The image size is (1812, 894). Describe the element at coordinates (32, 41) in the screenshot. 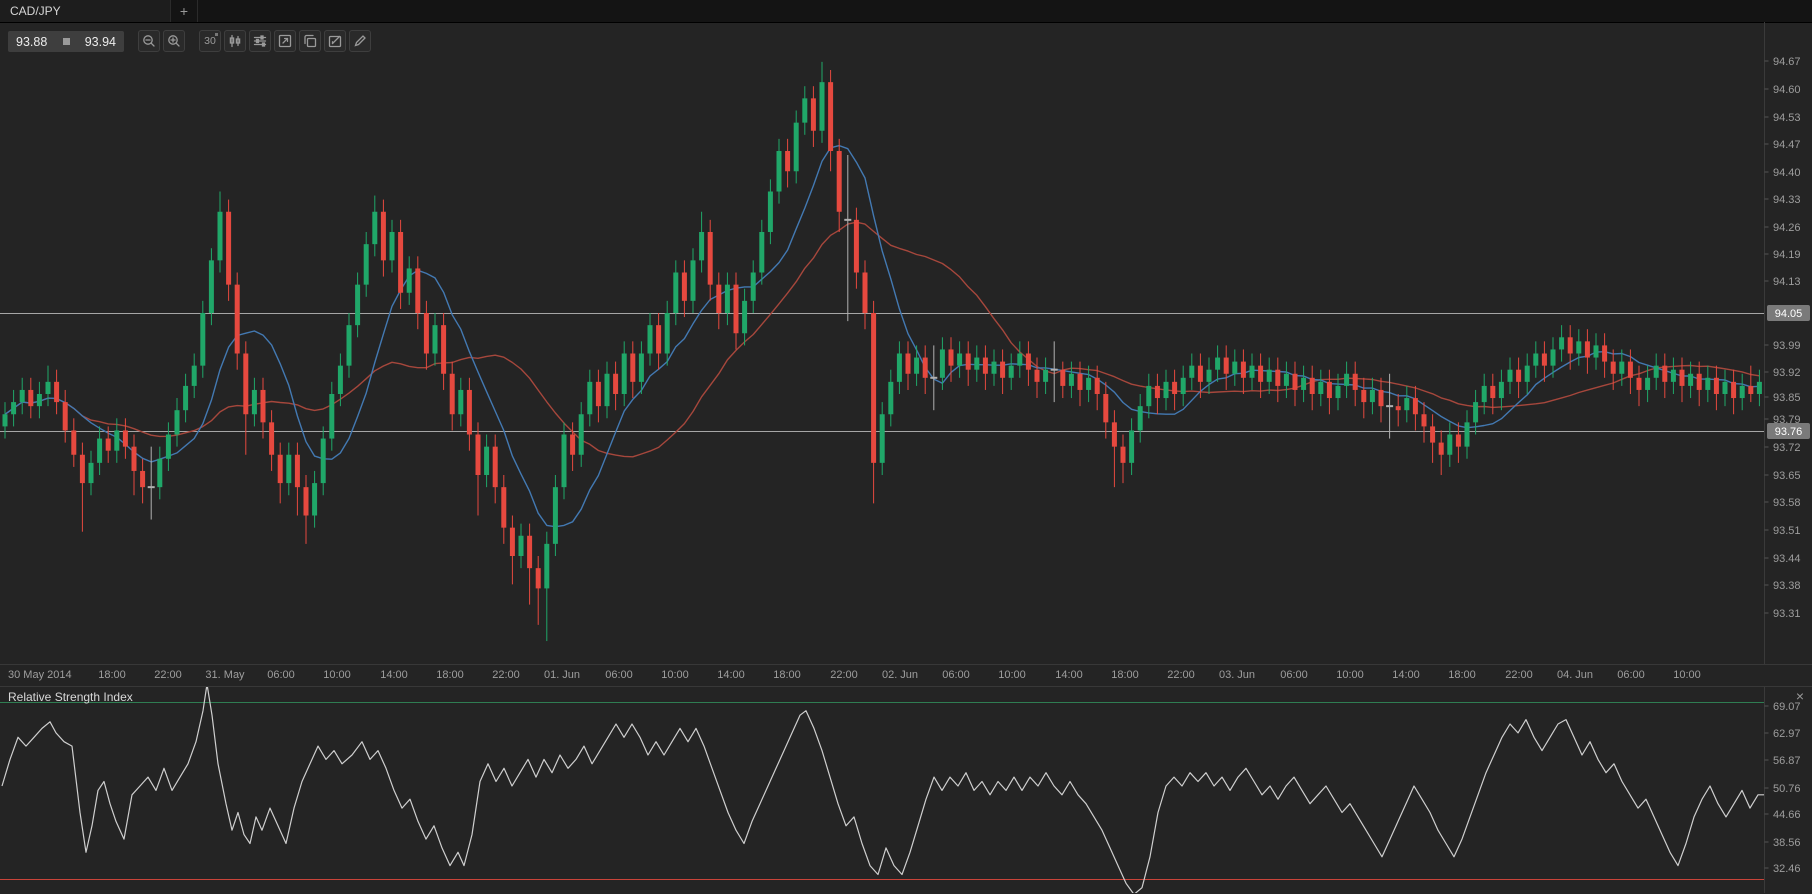

I see `bid-price: 93.88` at that location.